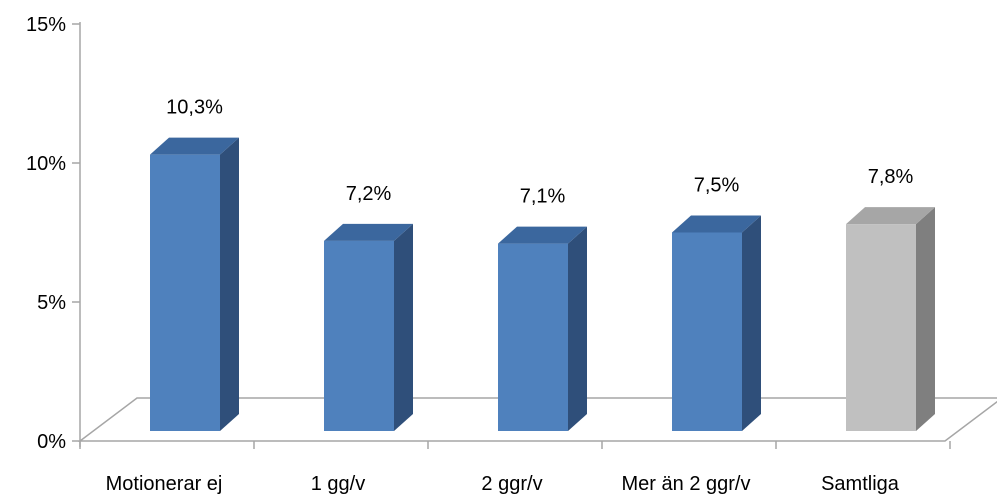 The image size is (997, 501). What do you see at coordinates (194, 108) in the screenshot?
I see `data-label: 10,3%` at bounding box center [194, 108].